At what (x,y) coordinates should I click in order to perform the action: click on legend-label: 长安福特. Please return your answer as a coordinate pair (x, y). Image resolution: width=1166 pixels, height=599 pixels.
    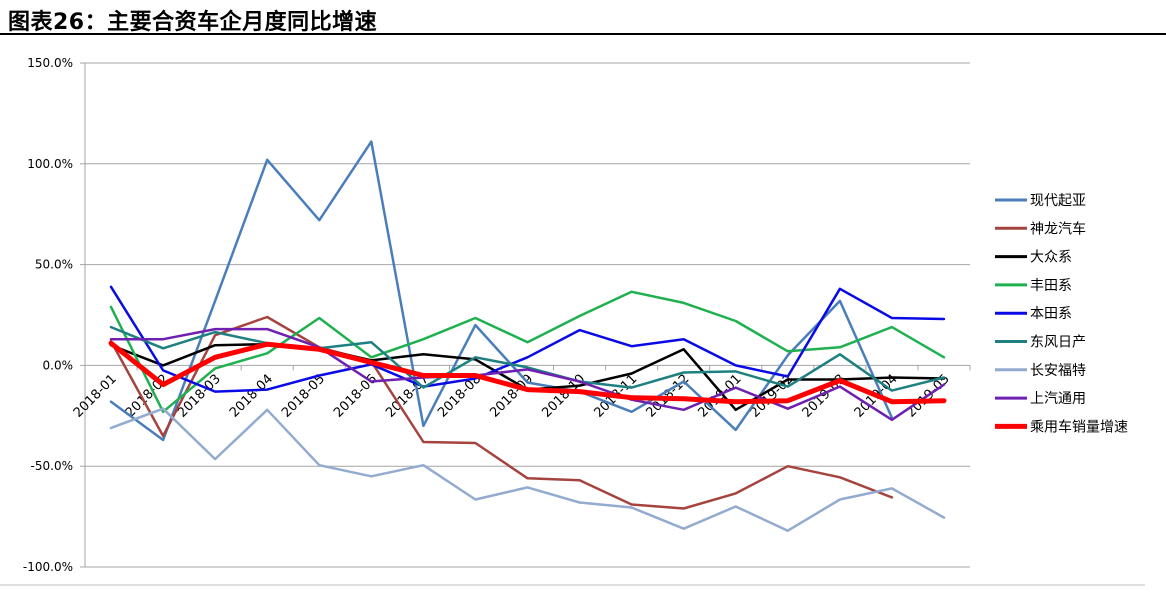
    Looking at the image, I should click on (1058, 371).